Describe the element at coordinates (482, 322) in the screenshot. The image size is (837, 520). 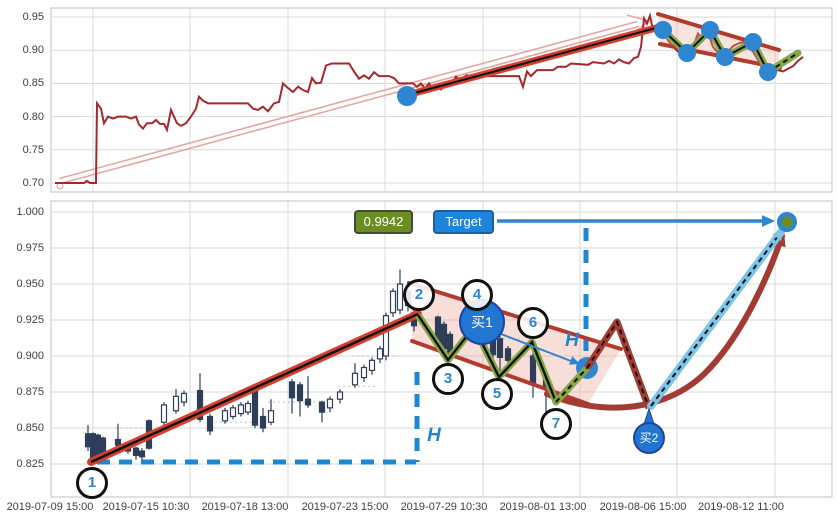
I see `buy1-marker: 买1` at that location.